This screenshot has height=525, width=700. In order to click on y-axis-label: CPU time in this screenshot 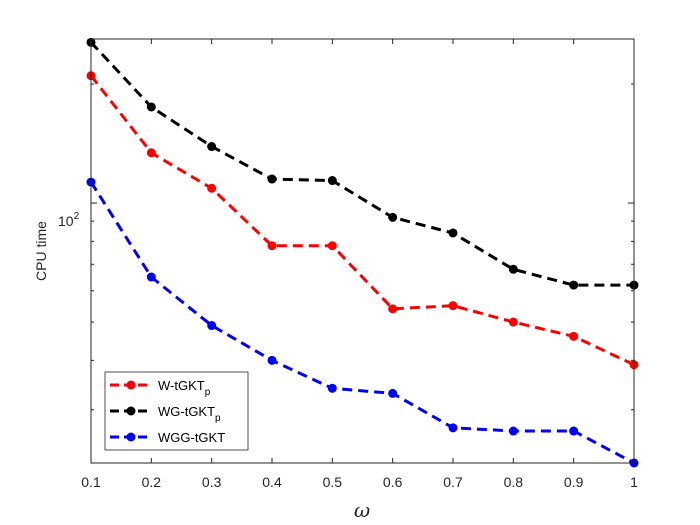, I will do `click(41, 251)`.